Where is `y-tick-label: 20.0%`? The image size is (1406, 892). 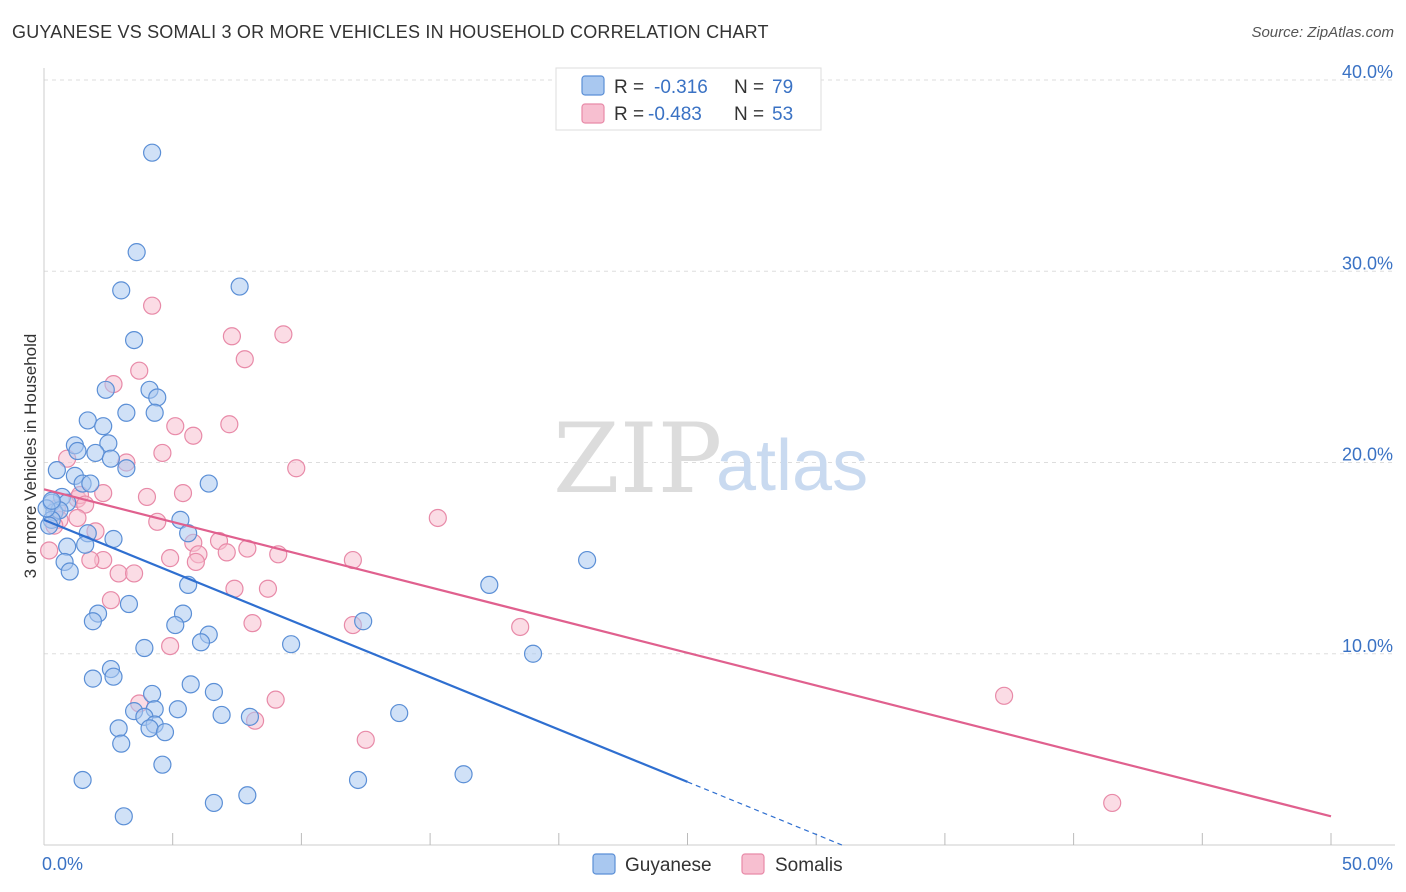 y-tick-label: 20.0% is located at coordinates (1367, 455).